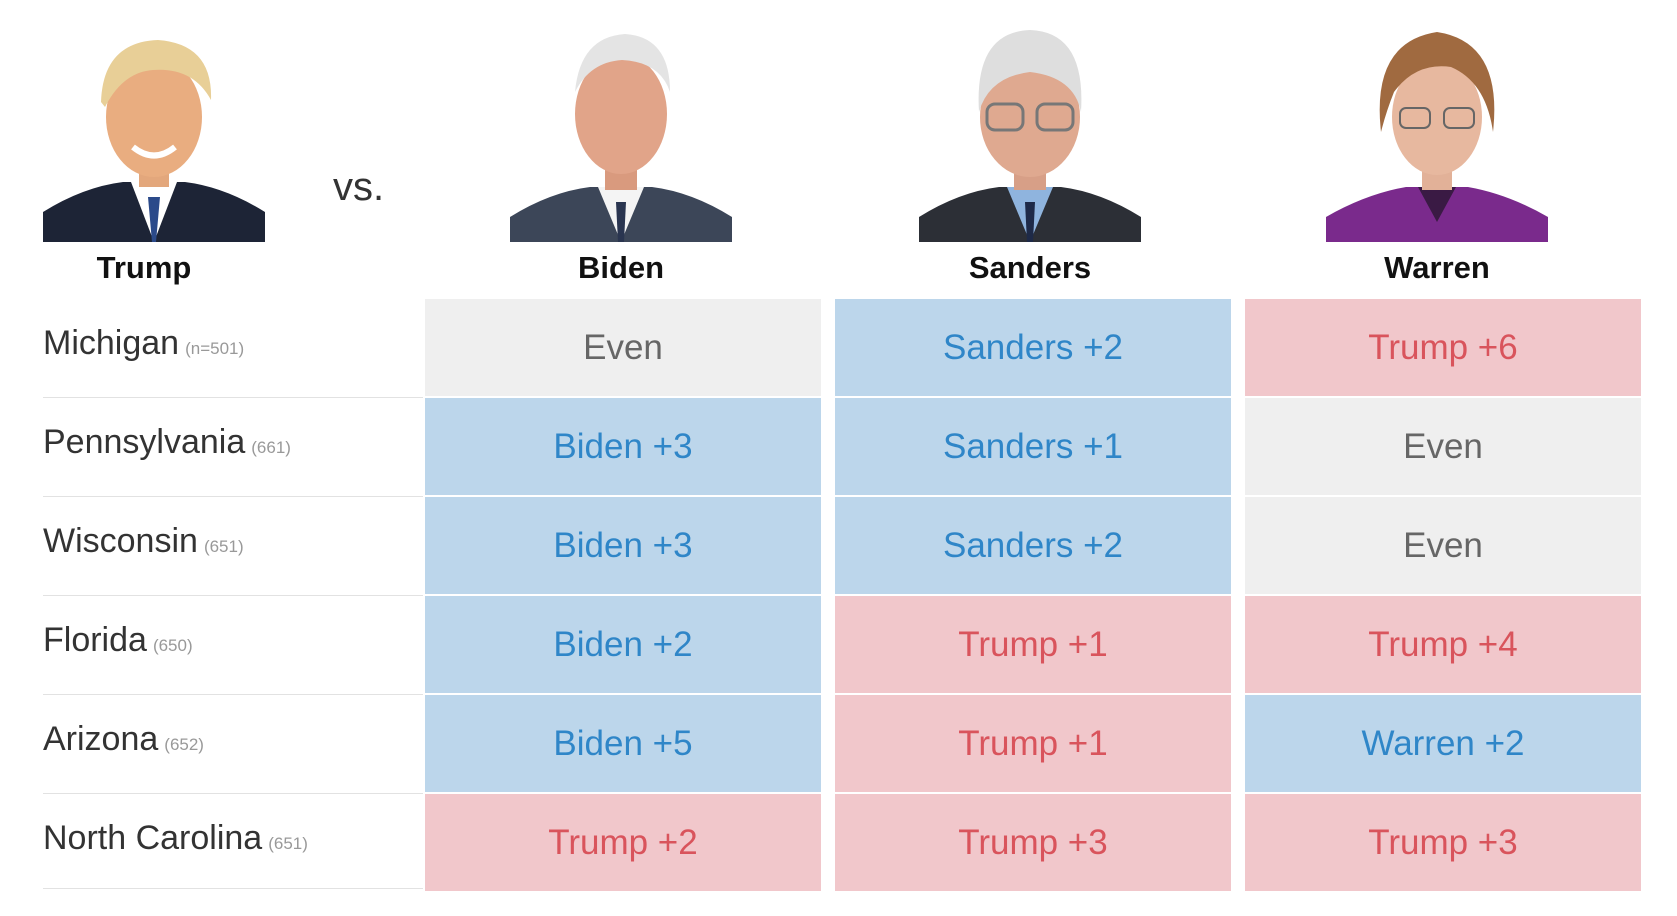 This screenshot has width=1677, height=916. What do you see at coordinates (154, 132) in the screenshot?
I see `trump-portrait` at bounding box center [154, 132].